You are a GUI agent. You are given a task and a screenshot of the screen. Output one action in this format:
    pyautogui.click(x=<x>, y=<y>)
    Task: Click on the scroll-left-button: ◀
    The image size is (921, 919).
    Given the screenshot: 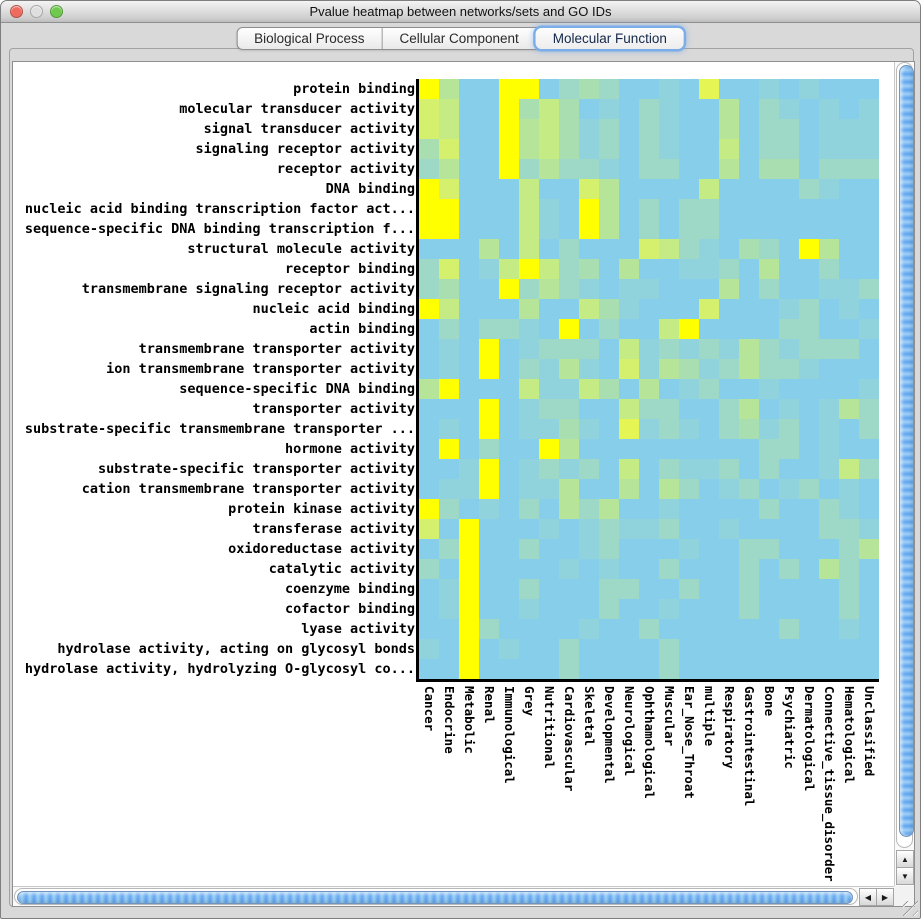 What is the action you would take?
    pyautogui.click(x=868, y=897)
    